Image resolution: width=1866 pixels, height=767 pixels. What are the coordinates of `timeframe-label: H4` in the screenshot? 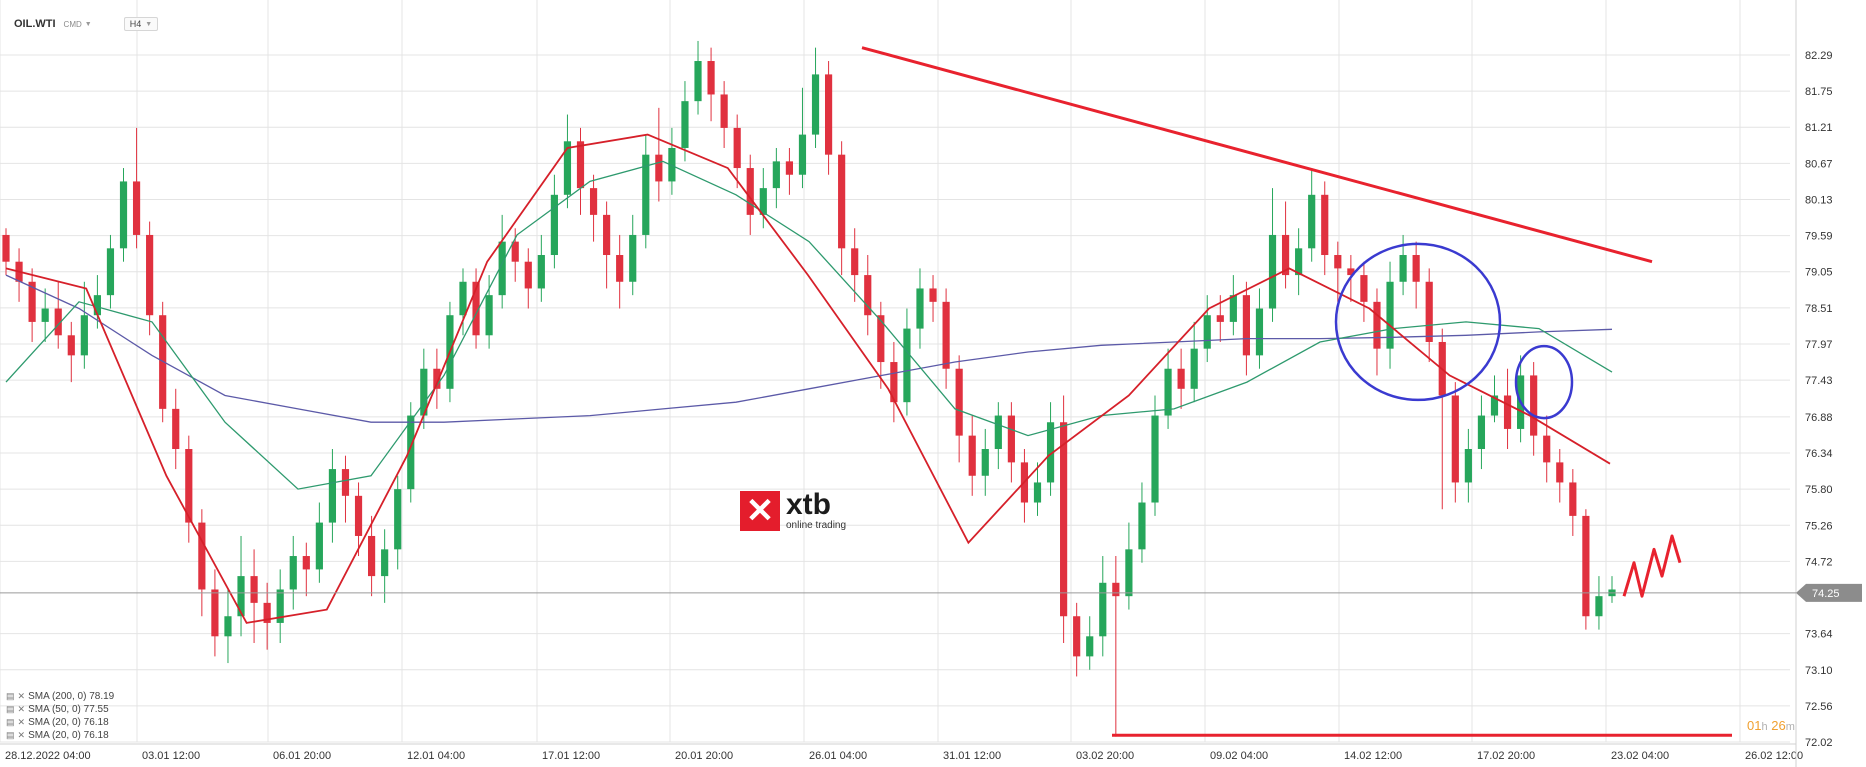 It's located at (135, 24).